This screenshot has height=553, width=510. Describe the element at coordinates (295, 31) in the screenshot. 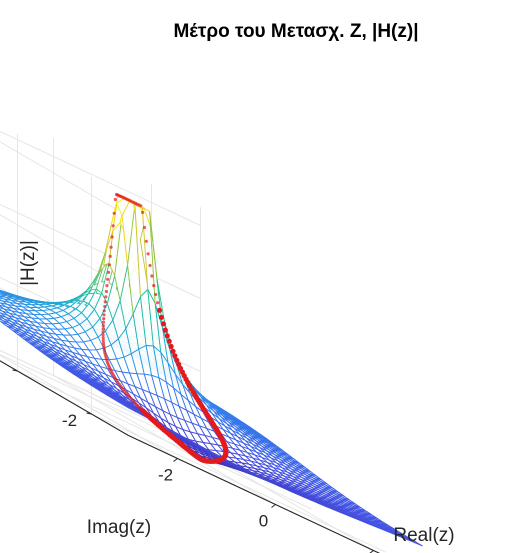

I see `chart-title: Μέτρο του Μετασχ. Z, |H(z)|` at that location.